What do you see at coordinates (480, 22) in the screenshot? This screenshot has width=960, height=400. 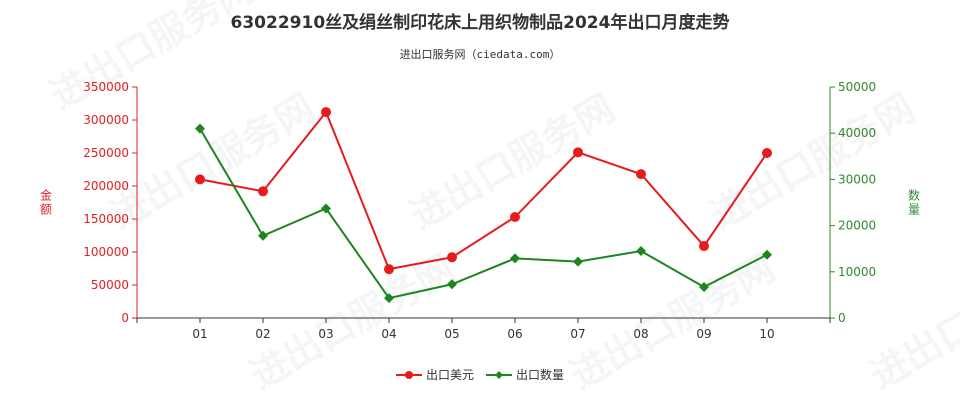 I see `chart-title: 63022910丝及绢丝制印花床上用织物制品2024年出口月度走势` at bounding box center [480, 22].